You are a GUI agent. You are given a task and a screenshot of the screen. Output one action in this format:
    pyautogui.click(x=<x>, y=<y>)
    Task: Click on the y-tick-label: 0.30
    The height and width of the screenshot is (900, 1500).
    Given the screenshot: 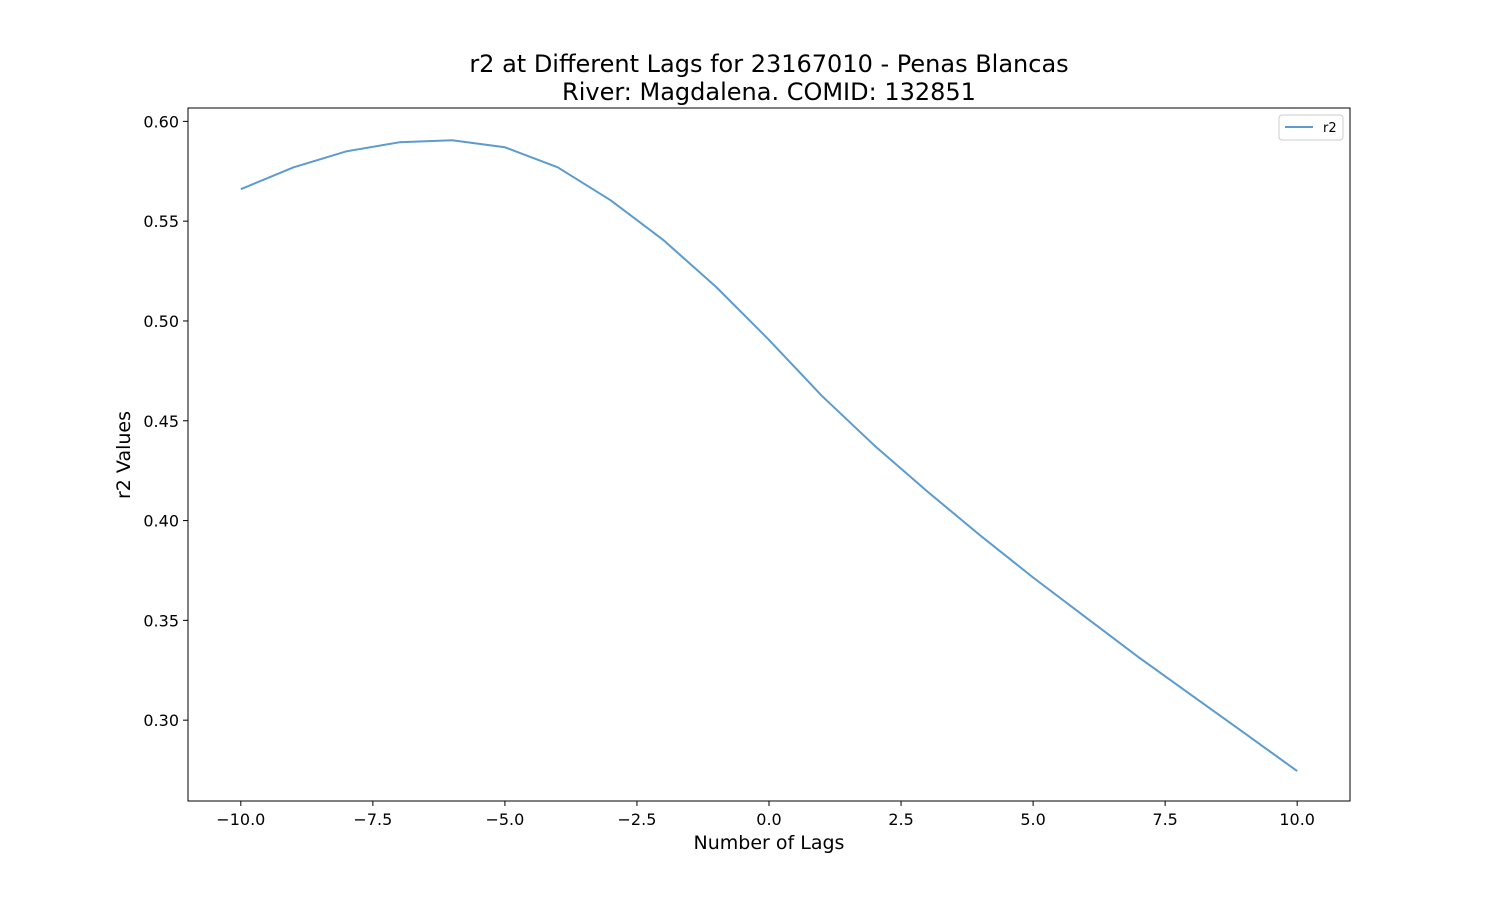 What is the action you would take?
    pyautogui.click(x=161, y=720)
    